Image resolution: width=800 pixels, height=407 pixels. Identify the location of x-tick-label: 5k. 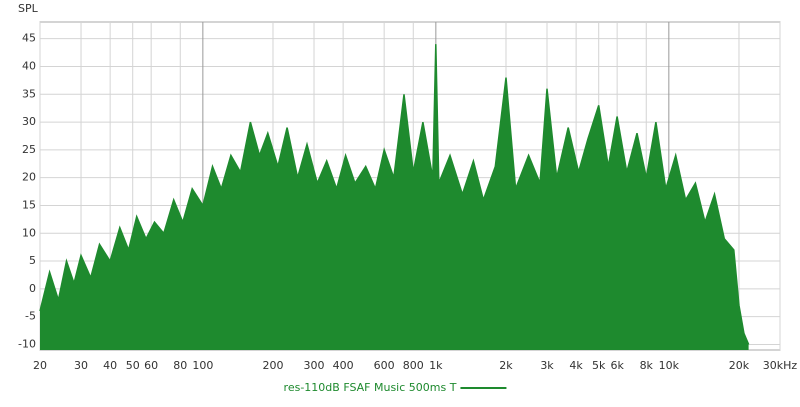
(599, 365).